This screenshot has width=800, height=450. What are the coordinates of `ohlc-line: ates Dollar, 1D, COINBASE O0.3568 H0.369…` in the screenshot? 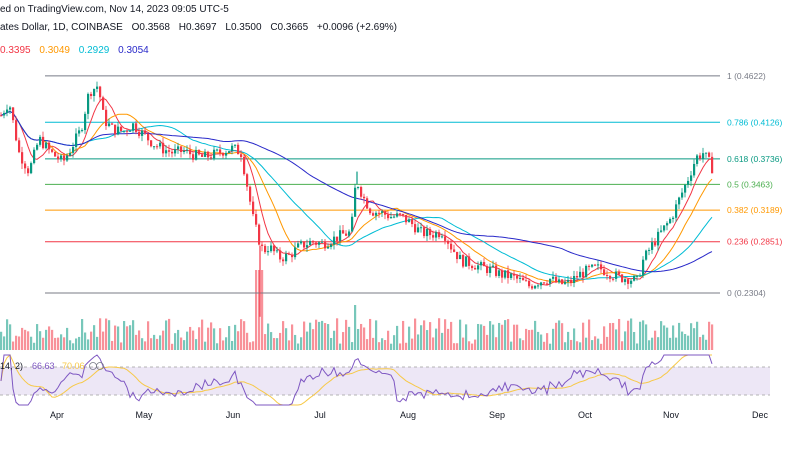 It's located at (198, 27).